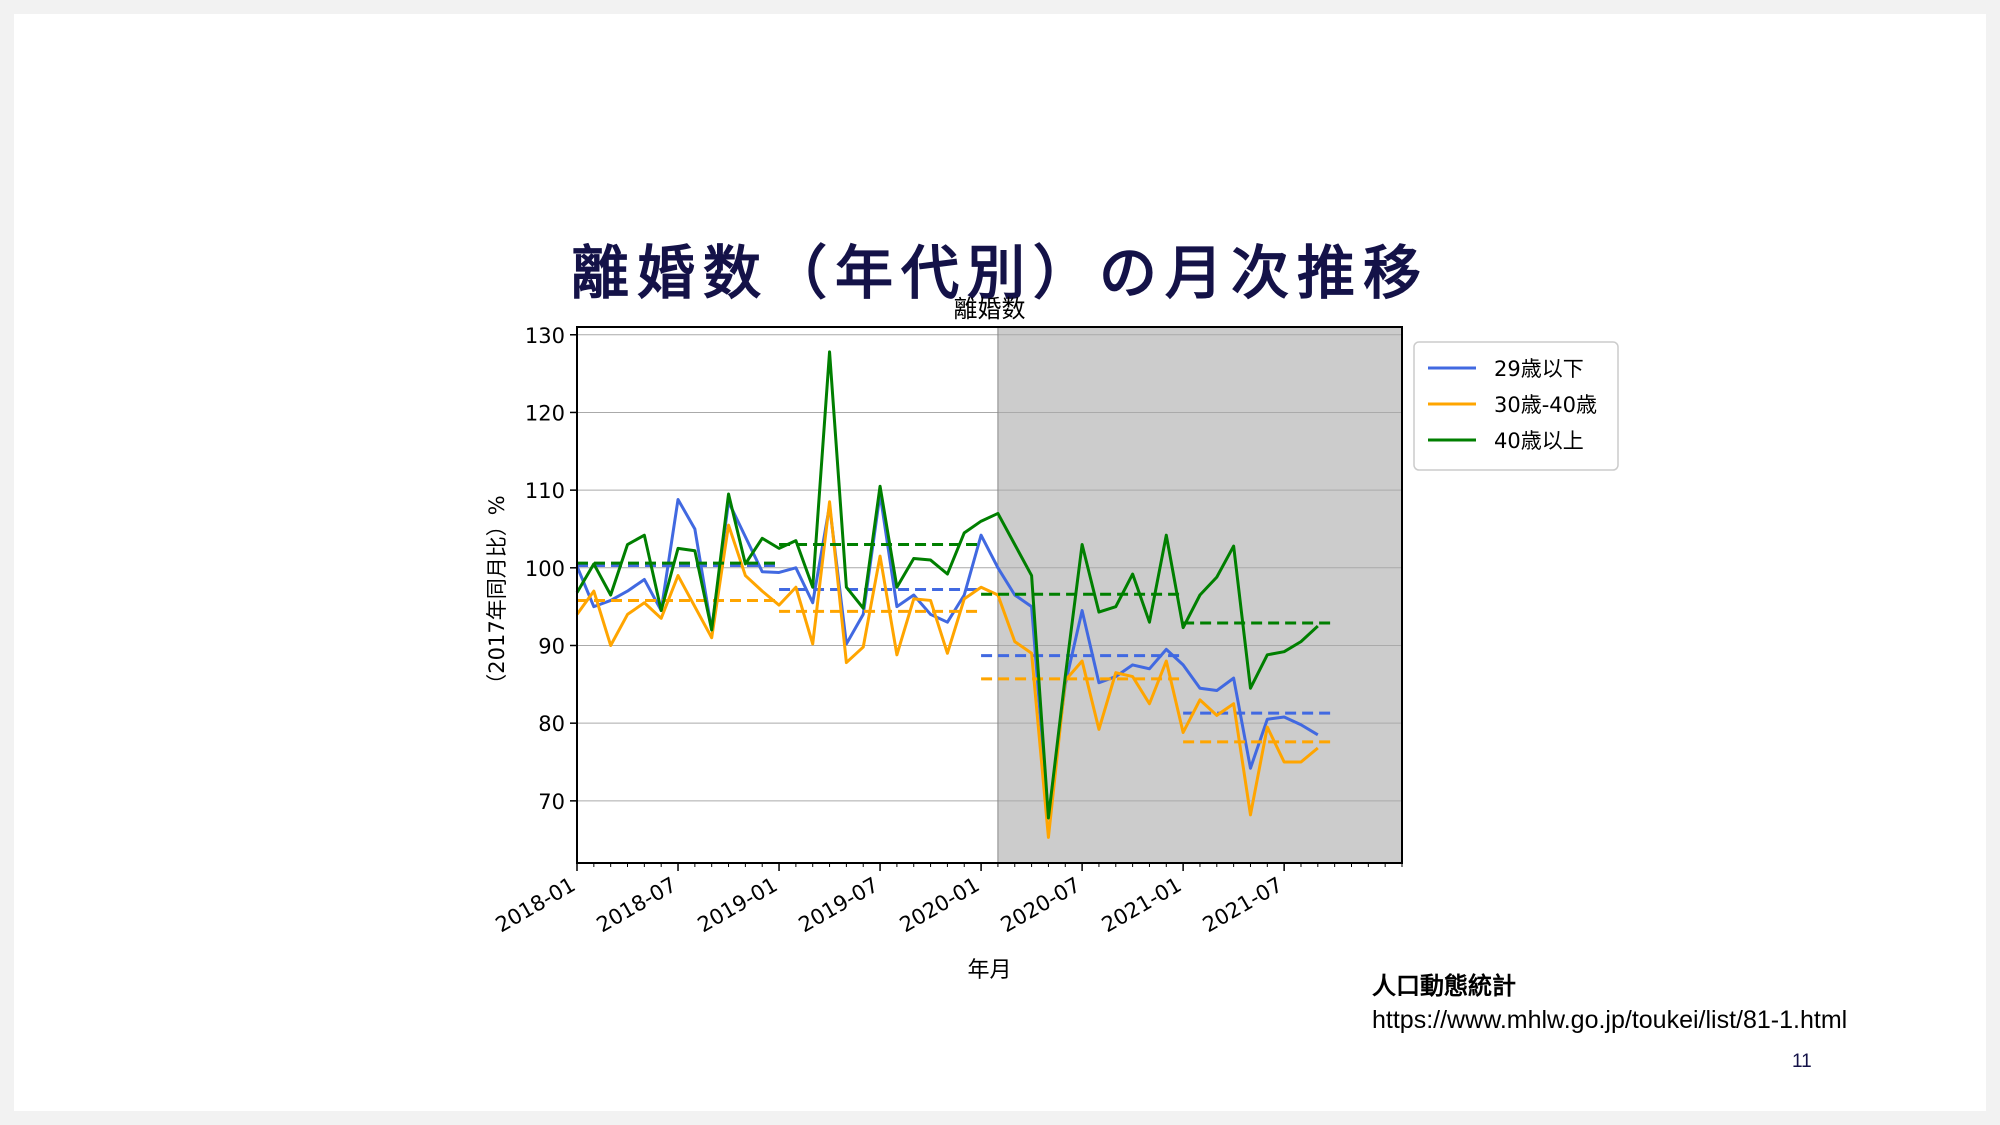  I want to click on legend-label: 40歳以上, so click(1539, 441).